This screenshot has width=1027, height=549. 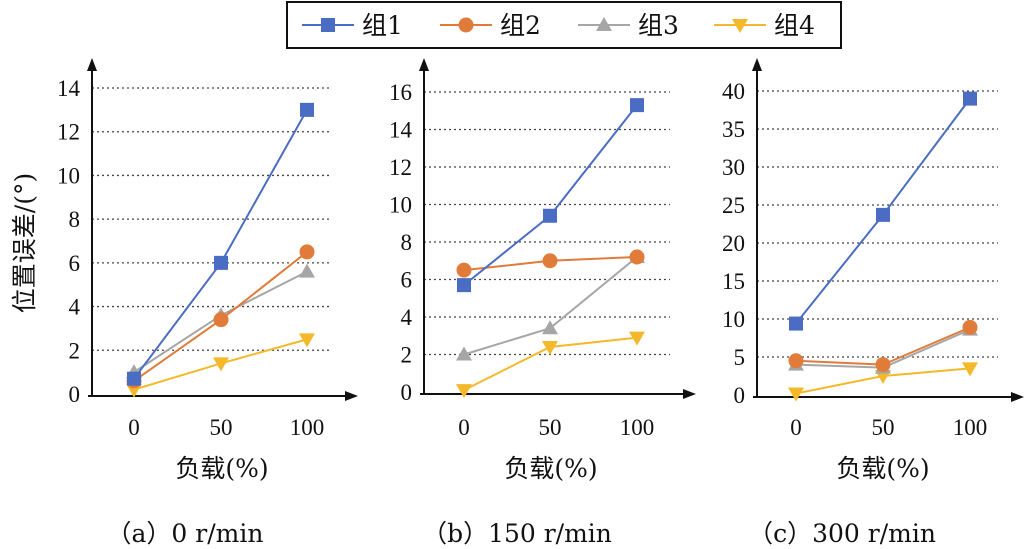 What do you see at coordinates (733, 91) in the screenshot?
I see `y-tick-label: 40` at bounding box center [733, 91].